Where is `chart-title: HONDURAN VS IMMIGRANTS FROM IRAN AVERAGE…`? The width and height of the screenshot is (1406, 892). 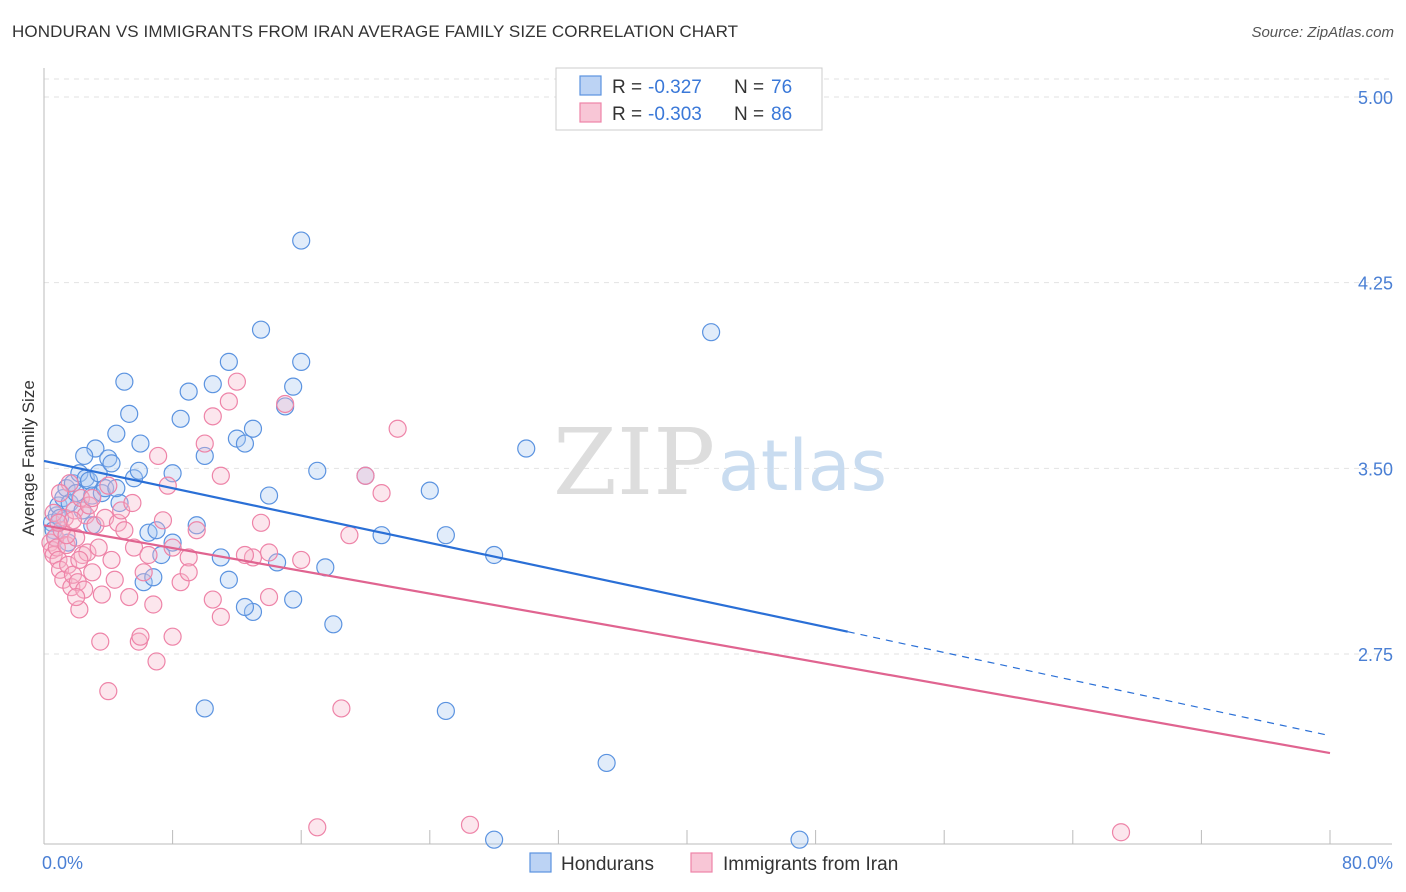
chart-title: HONDURAN VS IMMIGRANTS FROM IRAN AVERAGE… is located at coordinates (375, 31).